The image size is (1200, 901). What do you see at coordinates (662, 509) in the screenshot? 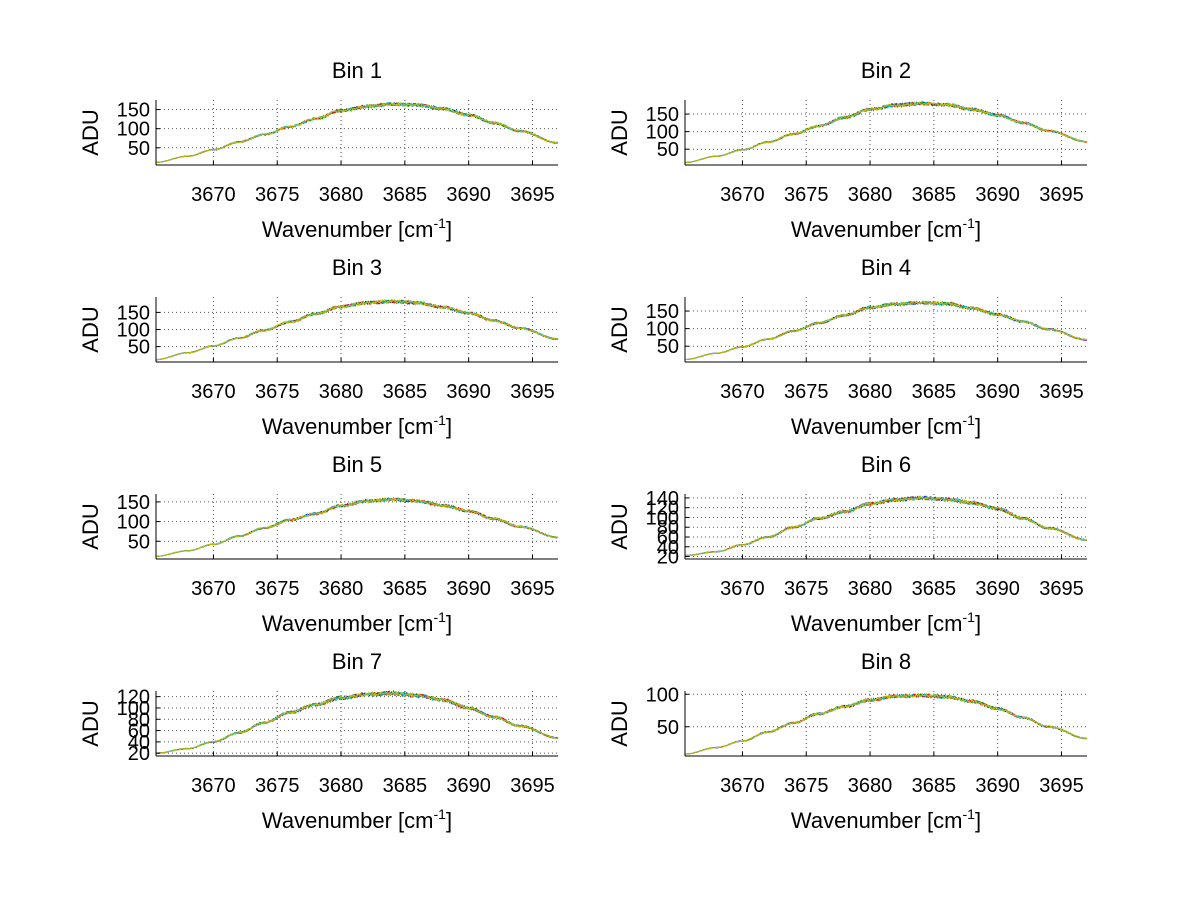
I see `y-tick-label: 120` at bounding box center [662, 509].